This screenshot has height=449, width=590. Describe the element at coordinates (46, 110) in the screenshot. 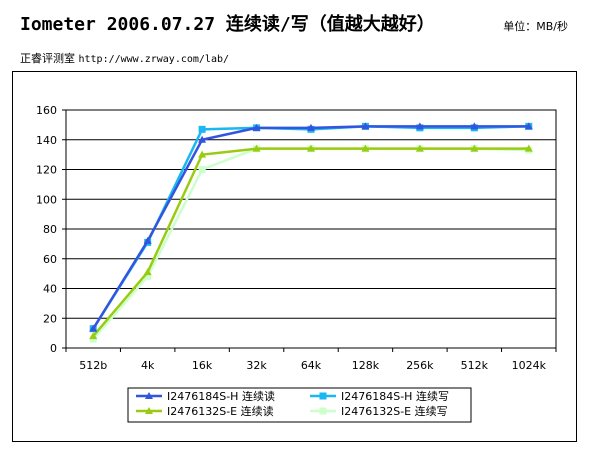

I see `y-tick-label: 160` at that location.